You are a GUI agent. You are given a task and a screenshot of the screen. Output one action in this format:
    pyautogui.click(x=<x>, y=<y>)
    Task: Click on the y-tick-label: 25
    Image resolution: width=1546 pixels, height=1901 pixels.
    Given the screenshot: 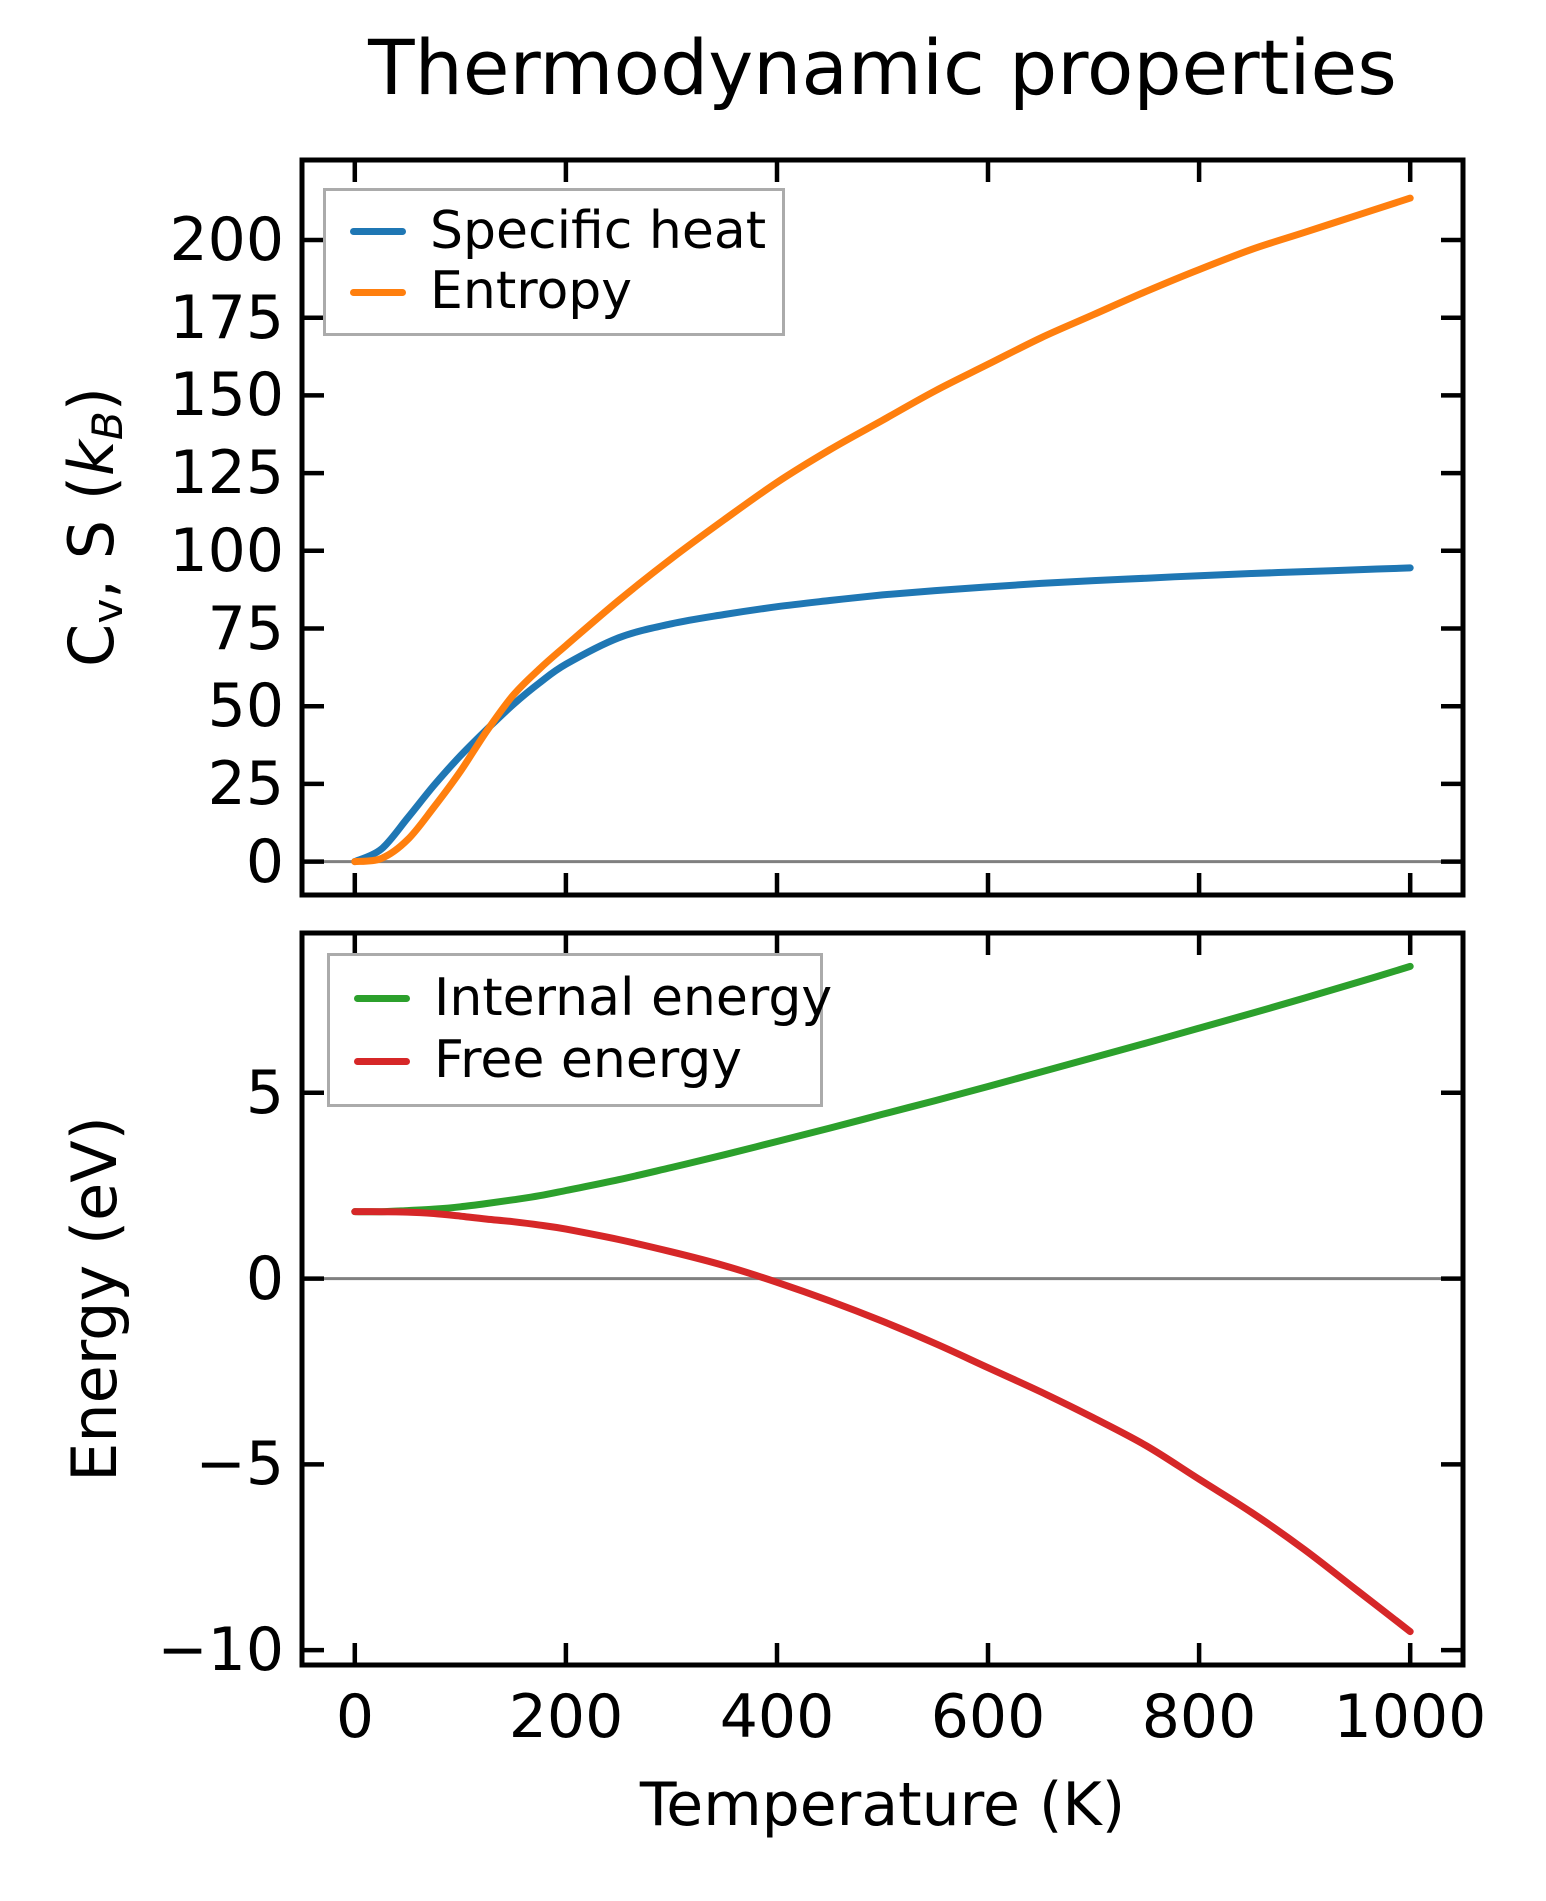 What is the action you would take?
    pyautogui.click(x=245, y=784)
    